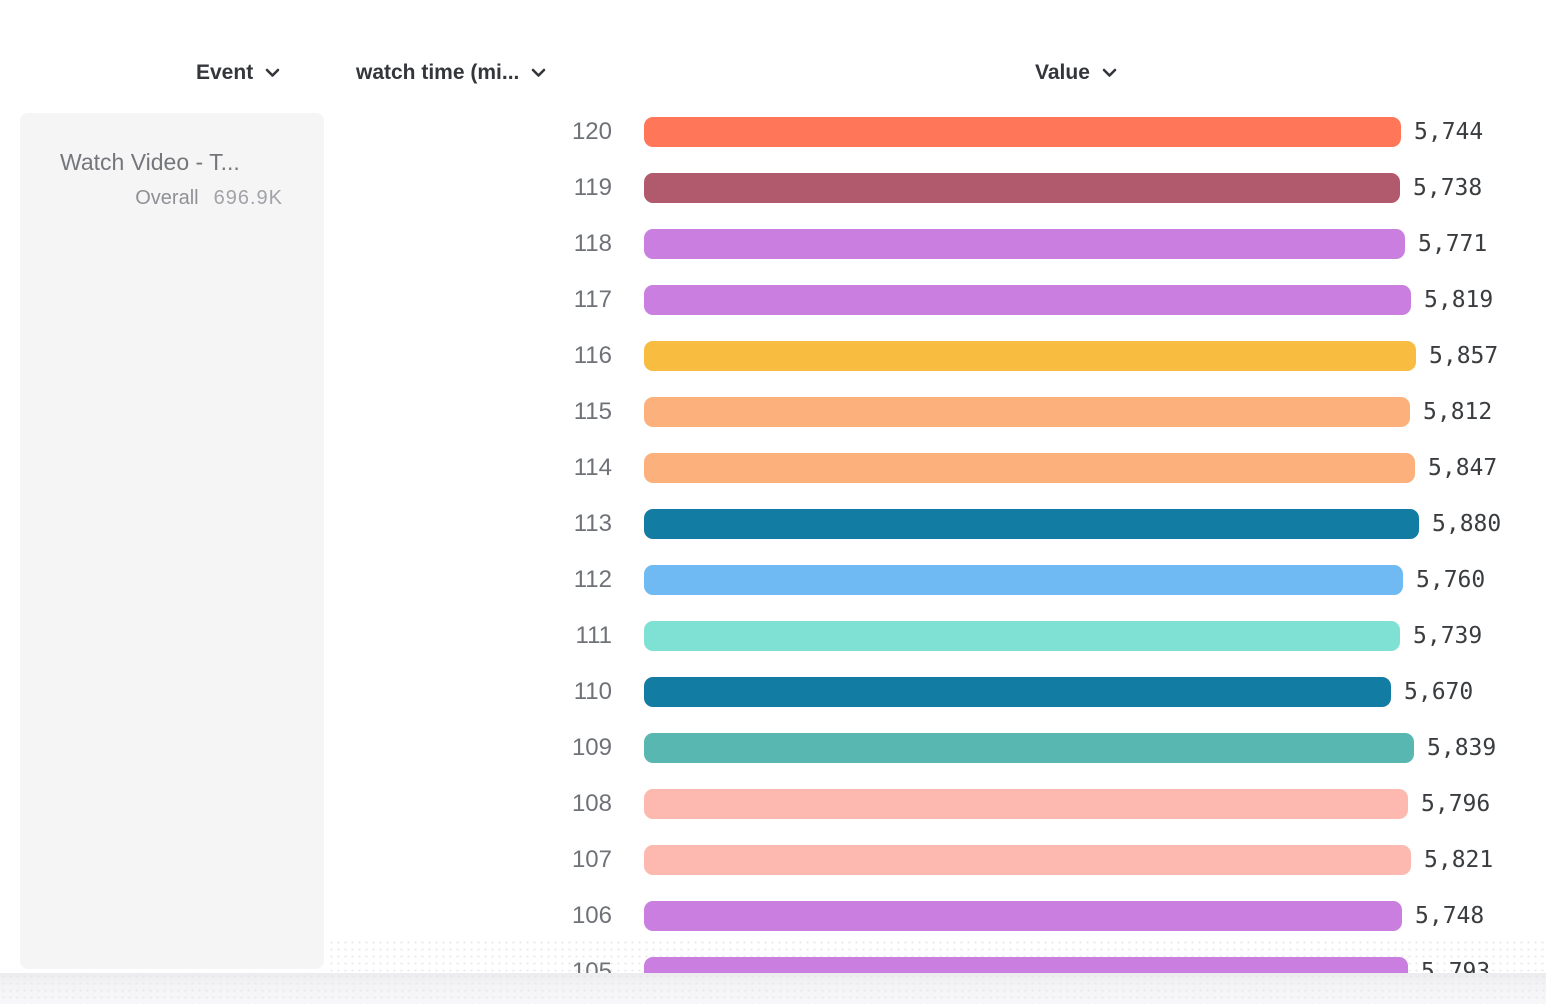 The height and width of the screenshot is (1004, 1546). I want to click on bar-row: 117 5,819, so click(773, 300).